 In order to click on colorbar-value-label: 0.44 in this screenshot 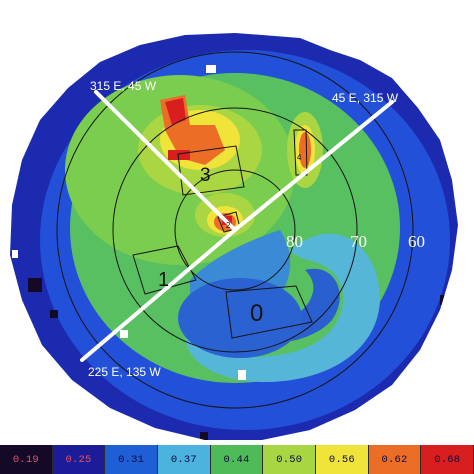, I will do `click(236, 459)`.